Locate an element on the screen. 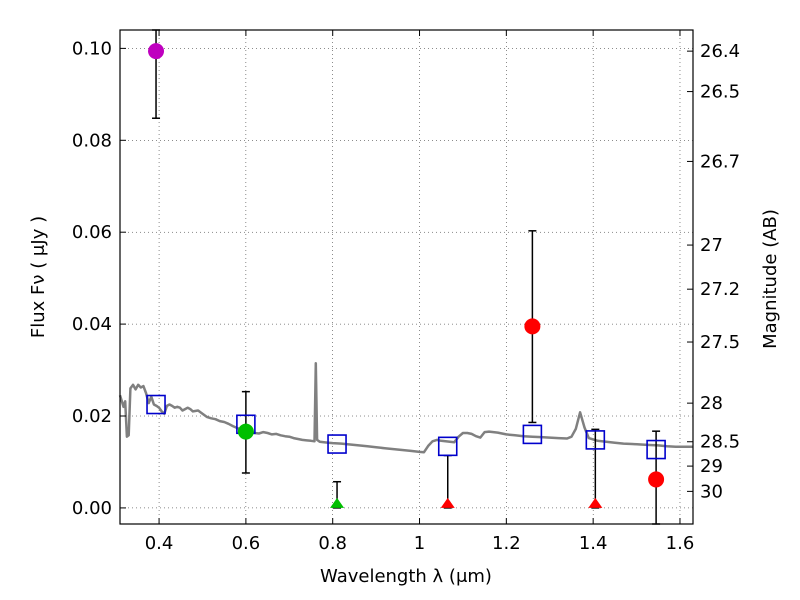 Image resolution: width=800 pixels, height=600 pixels. x-tick-label: 1 is located at coordinates (419, 543).